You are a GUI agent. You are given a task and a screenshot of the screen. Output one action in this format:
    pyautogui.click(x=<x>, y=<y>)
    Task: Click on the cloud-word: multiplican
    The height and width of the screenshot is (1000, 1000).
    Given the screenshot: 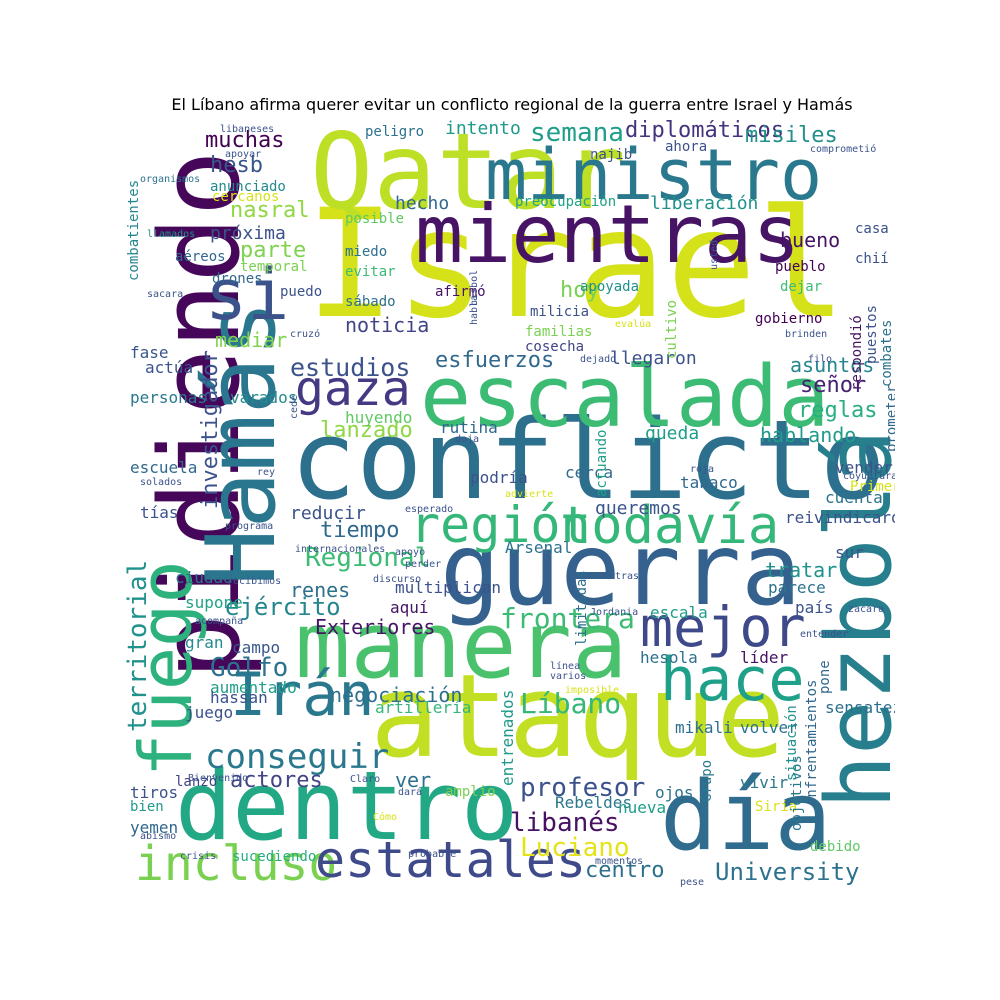 What is the action you would take?
    pyautogui.click(x=448, y=587)
    